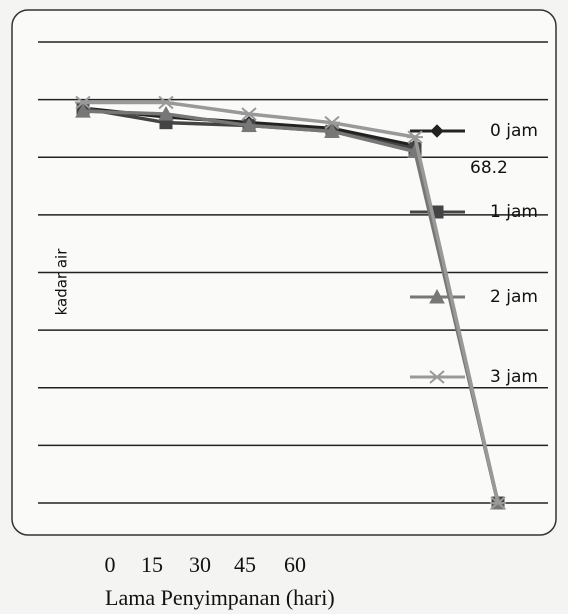 Image resolution: width=568 pixels, height=614 pixels. I want to click on x-tick-label: 15, so click(152, 564).